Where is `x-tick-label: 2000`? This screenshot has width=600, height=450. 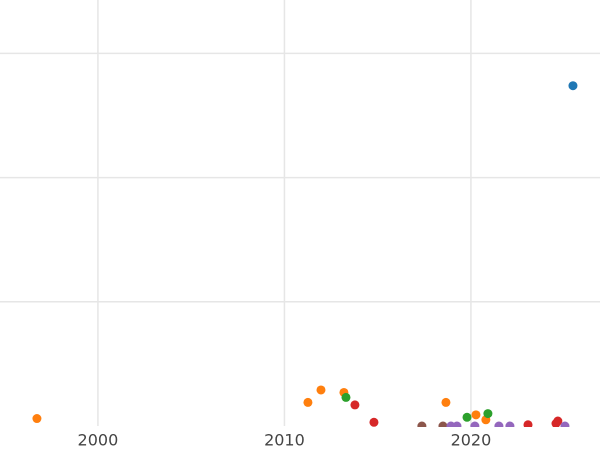 x-tick-label: 2000 is located at coordinates (98, 440).